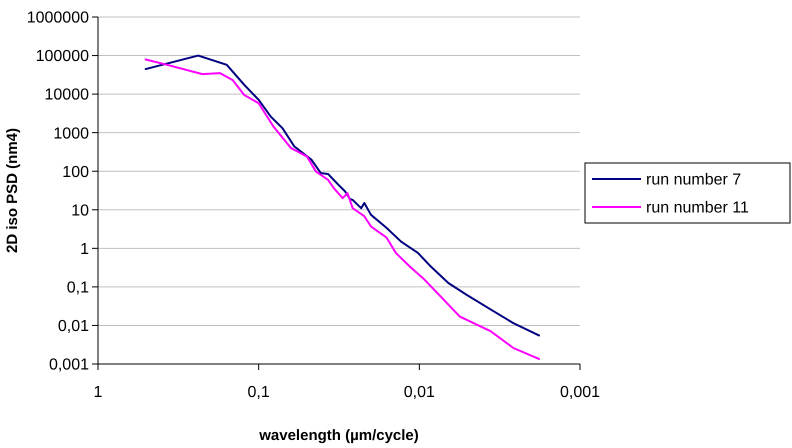 The height and width of the screenshot is (448, 792). What do you see at coordinates (78, 287) in the screenshot?
I see `y-tick-label: 0,1` at bounding box center [78, 287].